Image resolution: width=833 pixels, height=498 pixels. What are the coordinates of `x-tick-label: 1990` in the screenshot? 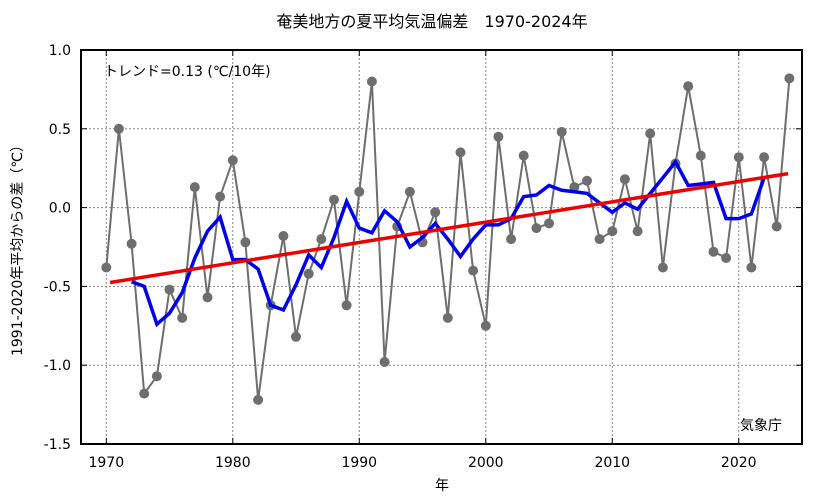 It's located at (359, 463).